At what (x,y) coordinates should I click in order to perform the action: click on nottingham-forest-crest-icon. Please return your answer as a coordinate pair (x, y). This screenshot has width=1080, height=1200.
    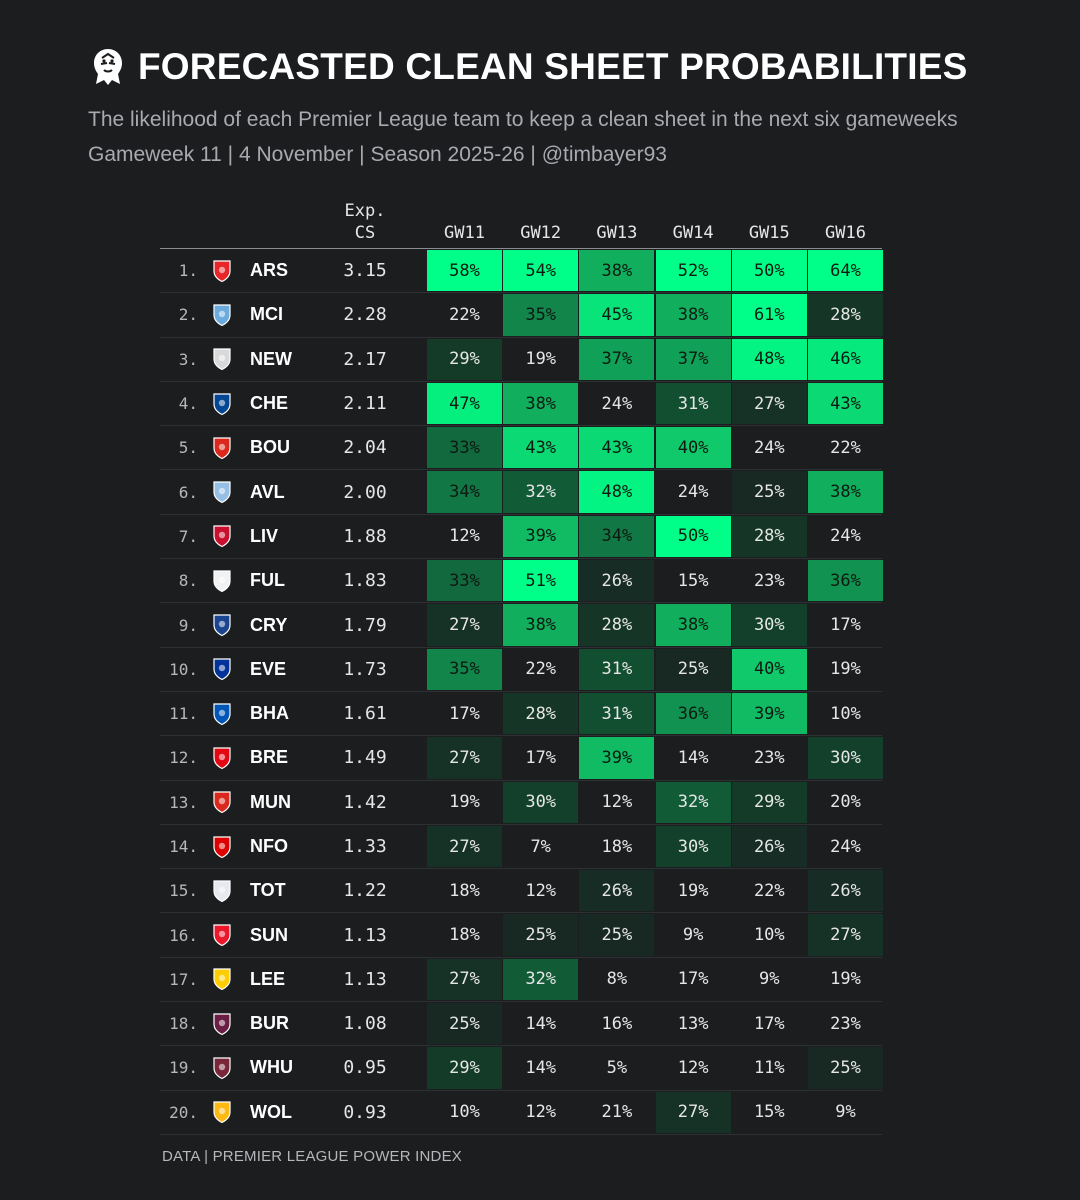
    Looking at the image, I should click on (222, 846).